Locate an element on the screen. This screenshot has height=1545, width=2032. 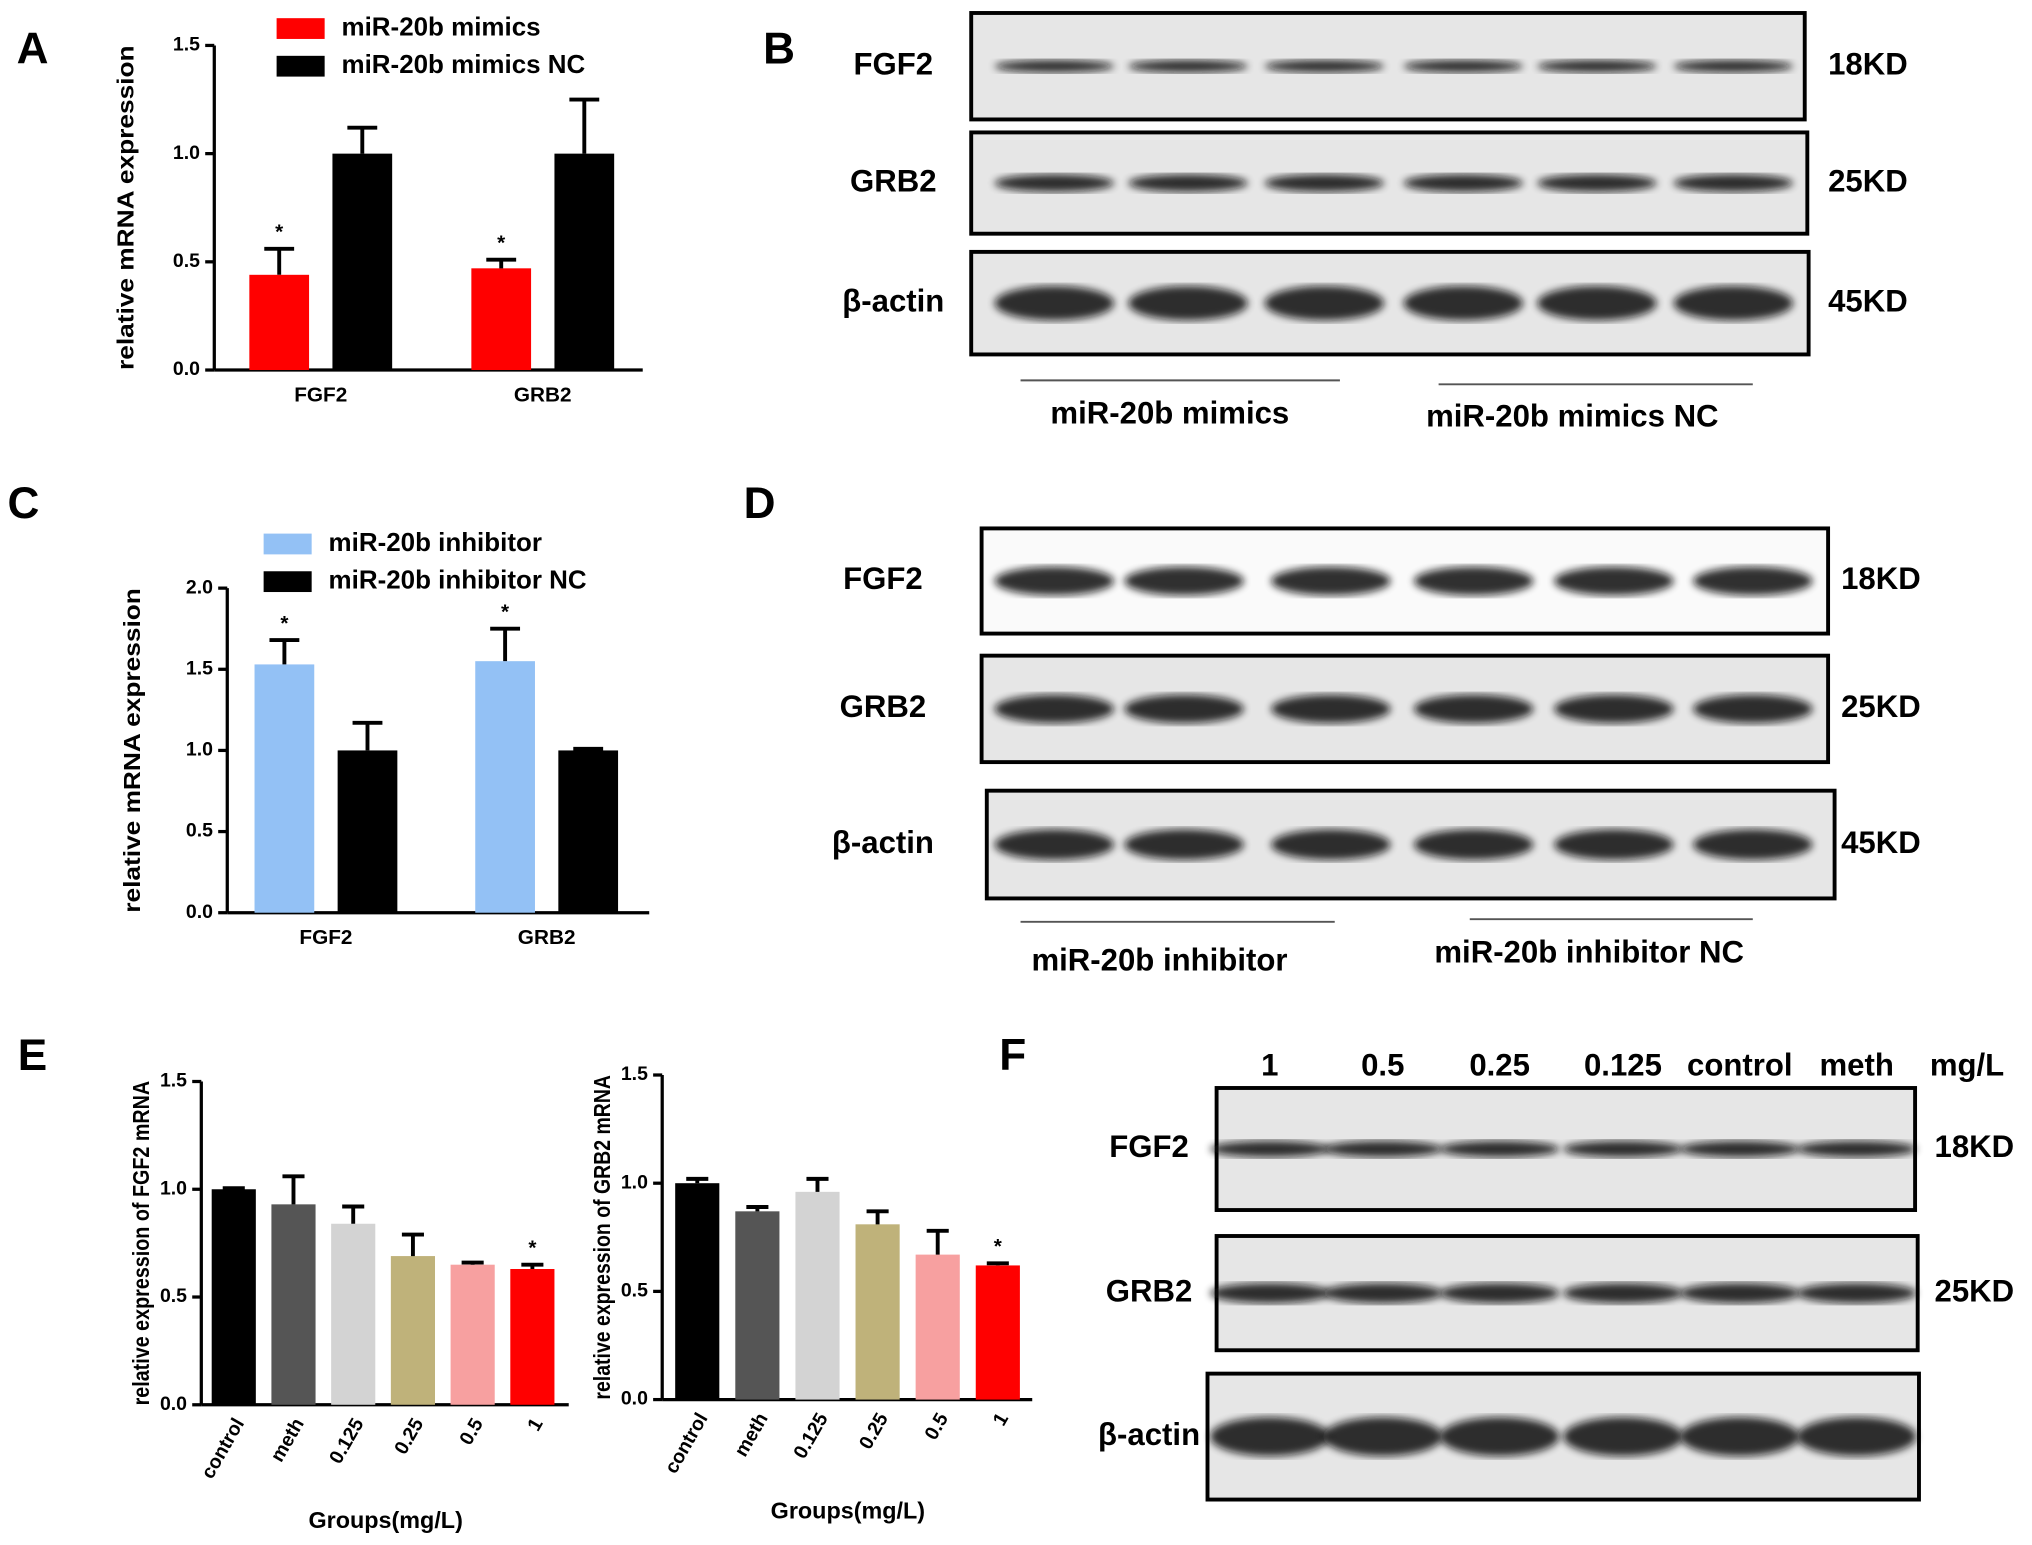
x-tick-label: 0.25 is located at coordinates (874, 1431).